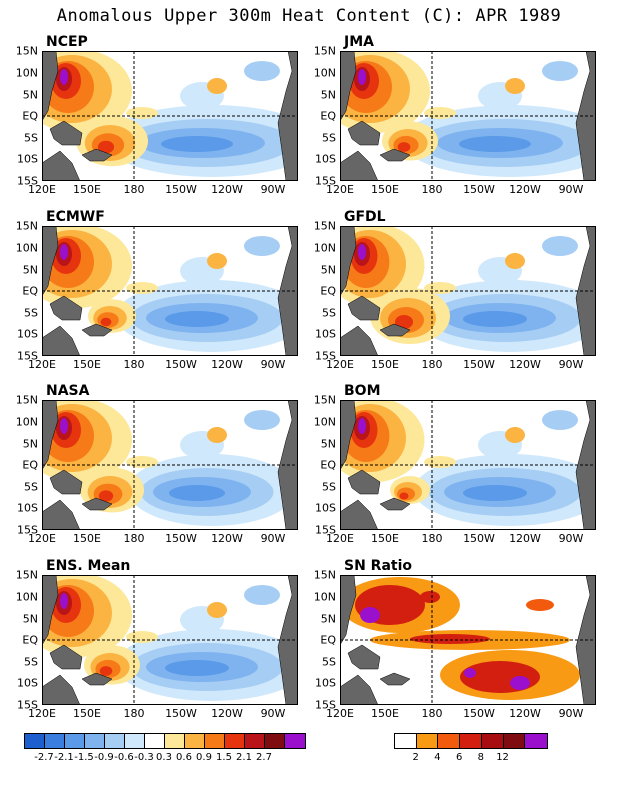 The height and width of the screenshot is (800, 618). What do you see at coordinates (64, 757) in the screenshot?
I see `anomaly-colorbar-label: -2.1` at bounding box center [64, 757].